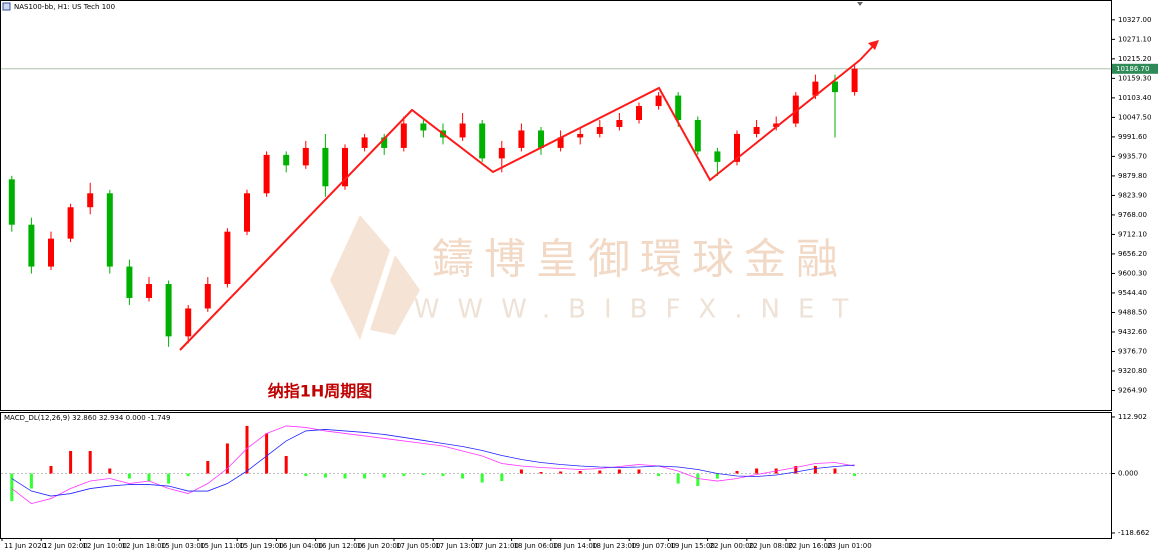 This screenshot has width=1170, height=557. I want to click on shift-marker, so click(860, 4).